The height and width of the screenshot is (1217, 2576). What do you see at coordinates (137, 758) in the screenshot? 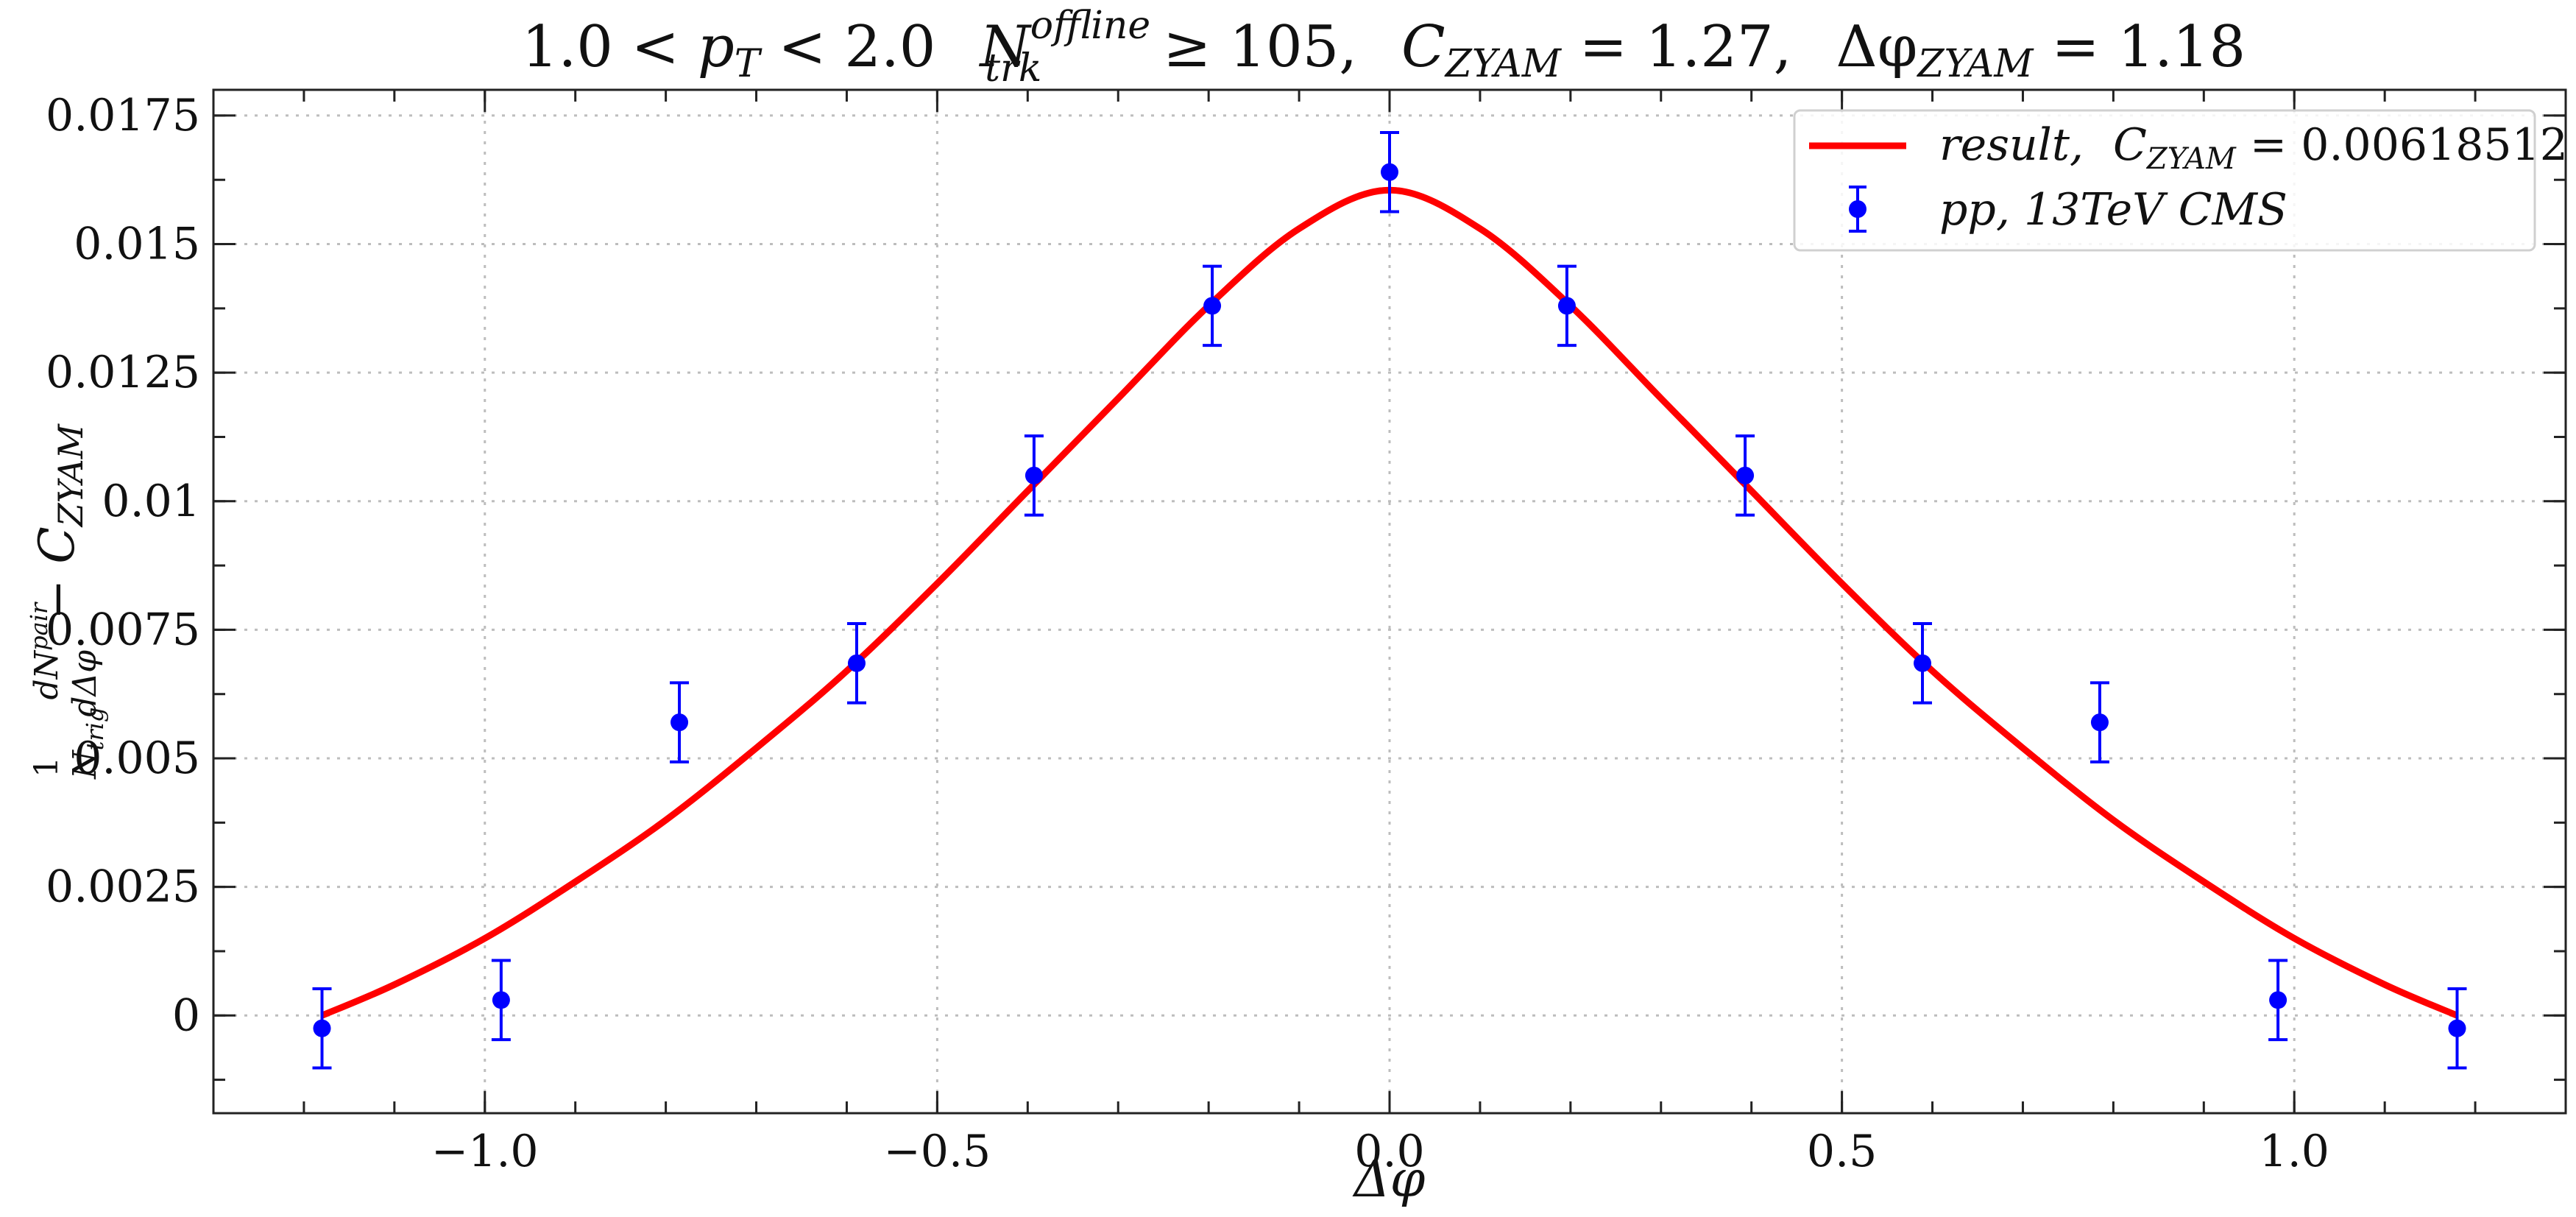
I see `y-tick-label: 0.005` at bounding box center [137, 758].